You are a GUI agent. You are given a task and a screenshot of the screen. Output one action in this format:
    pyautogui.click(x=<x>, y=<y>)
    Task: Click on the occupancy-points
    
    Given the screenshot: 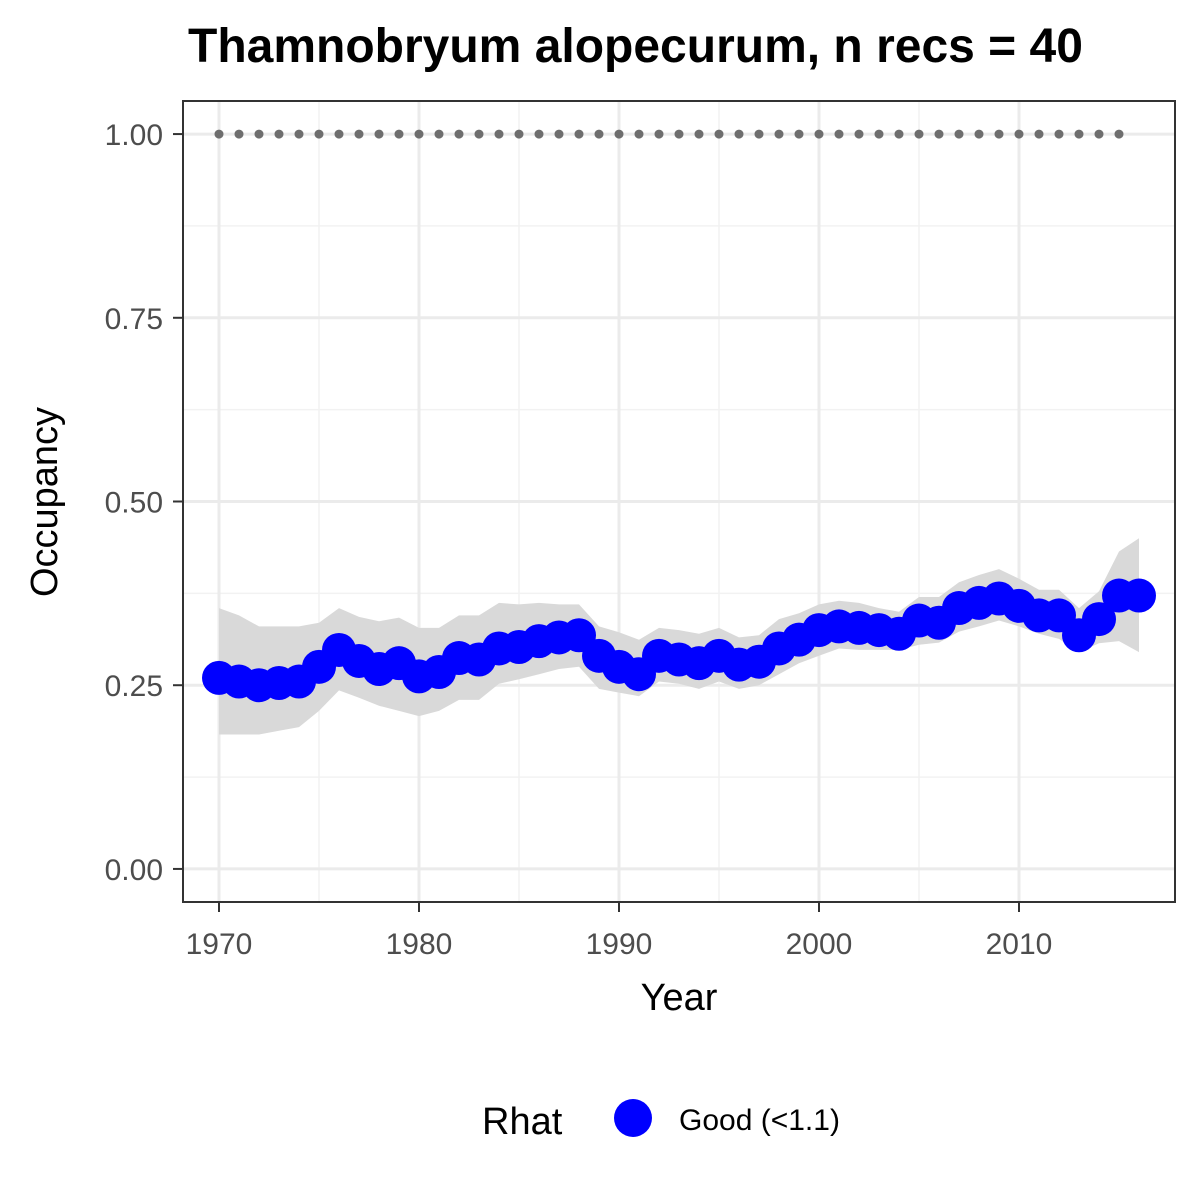 What is the action you would take?
    pyautogui.click(x=679, y=640)
    